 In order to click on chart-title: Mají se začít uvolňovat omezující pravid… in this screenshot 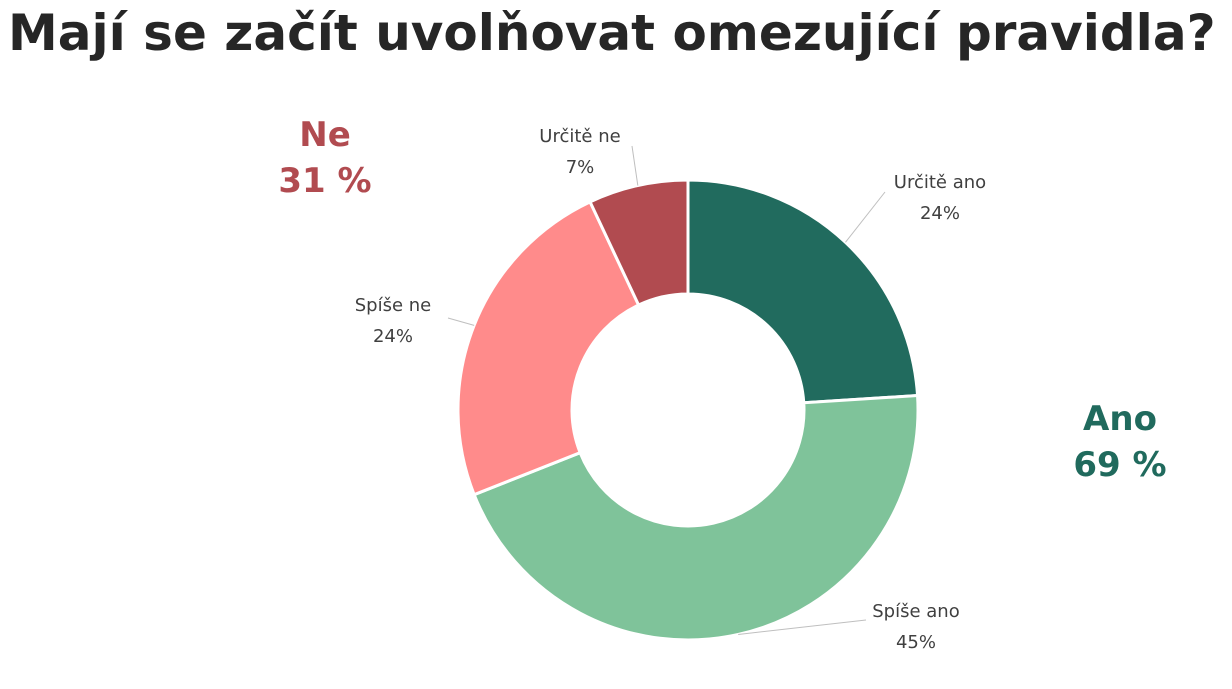, I will do `click(612, 33)`.